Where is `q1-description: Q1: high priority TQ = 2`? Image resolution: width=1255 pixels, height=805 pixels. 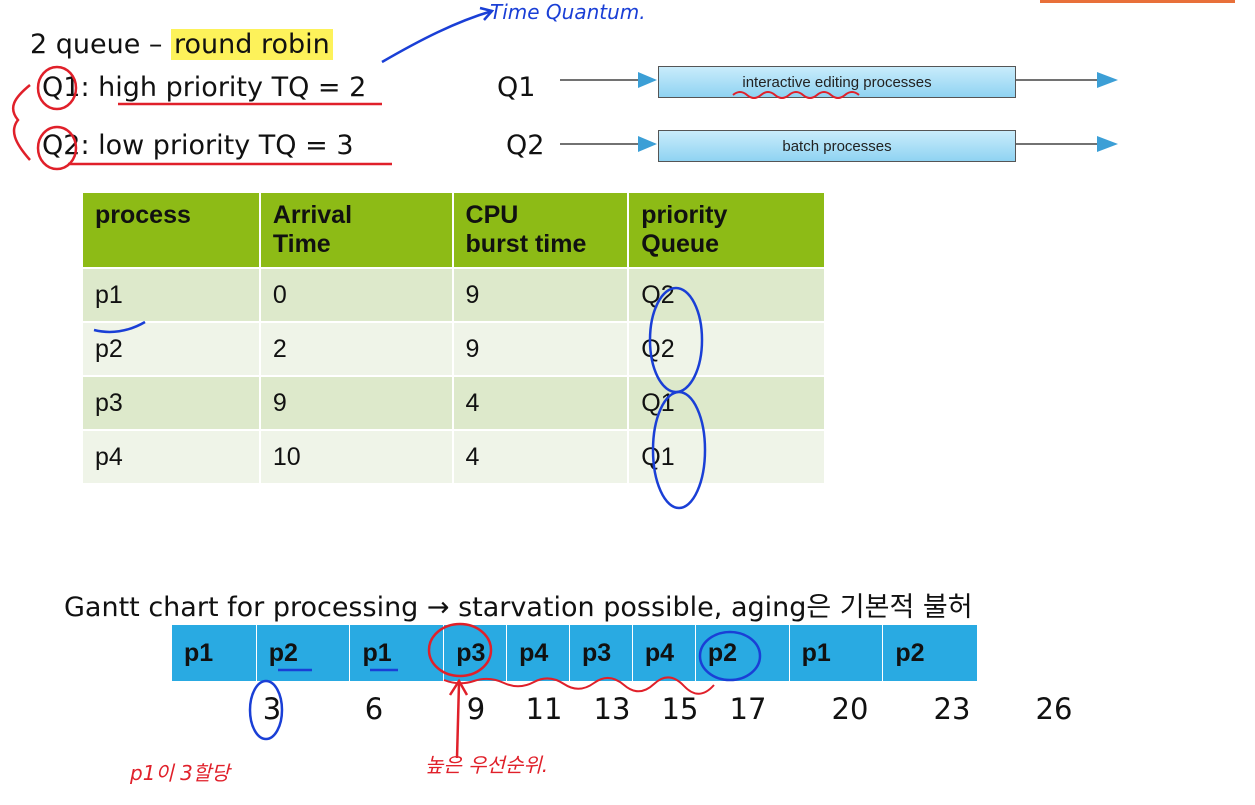
q1-description: Q1: high priority TQ = 2 is located at coordinates (204, 87).